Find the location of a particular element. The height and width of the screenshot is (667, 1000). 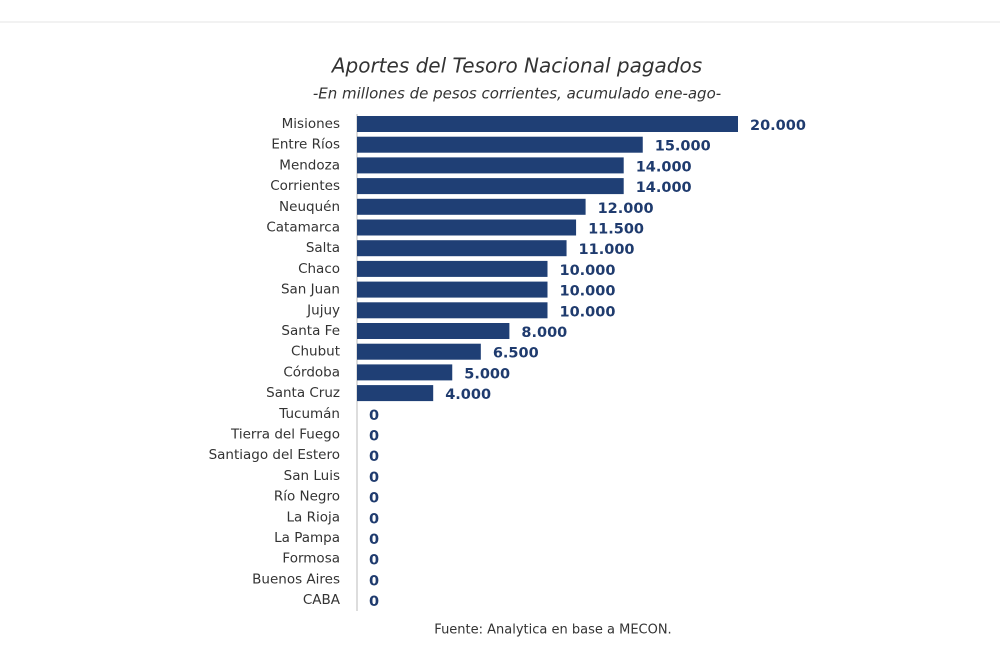

value-label: 4.000 is located at coordinates (468, 395).